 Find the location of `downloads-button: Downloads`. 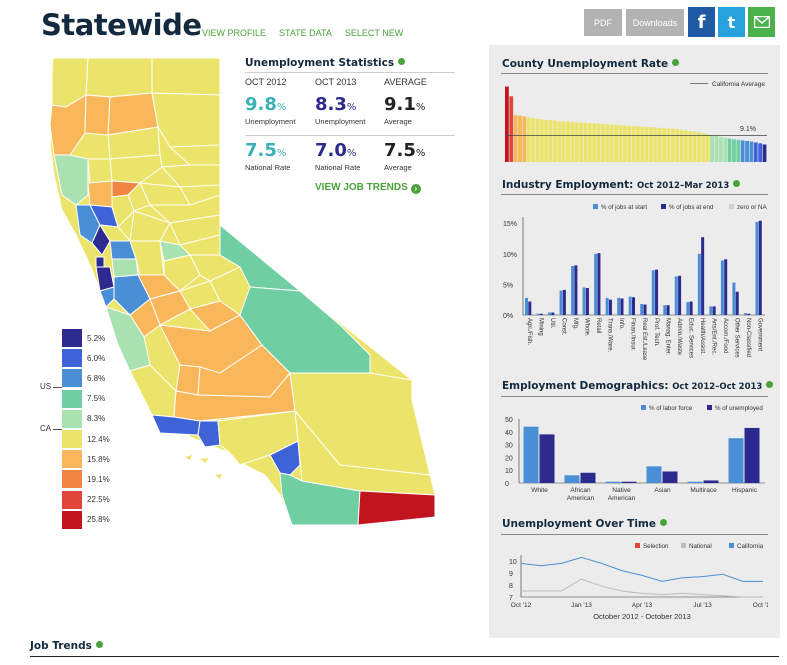

downloads-button: Downloads is located at coordinates (655, 22).